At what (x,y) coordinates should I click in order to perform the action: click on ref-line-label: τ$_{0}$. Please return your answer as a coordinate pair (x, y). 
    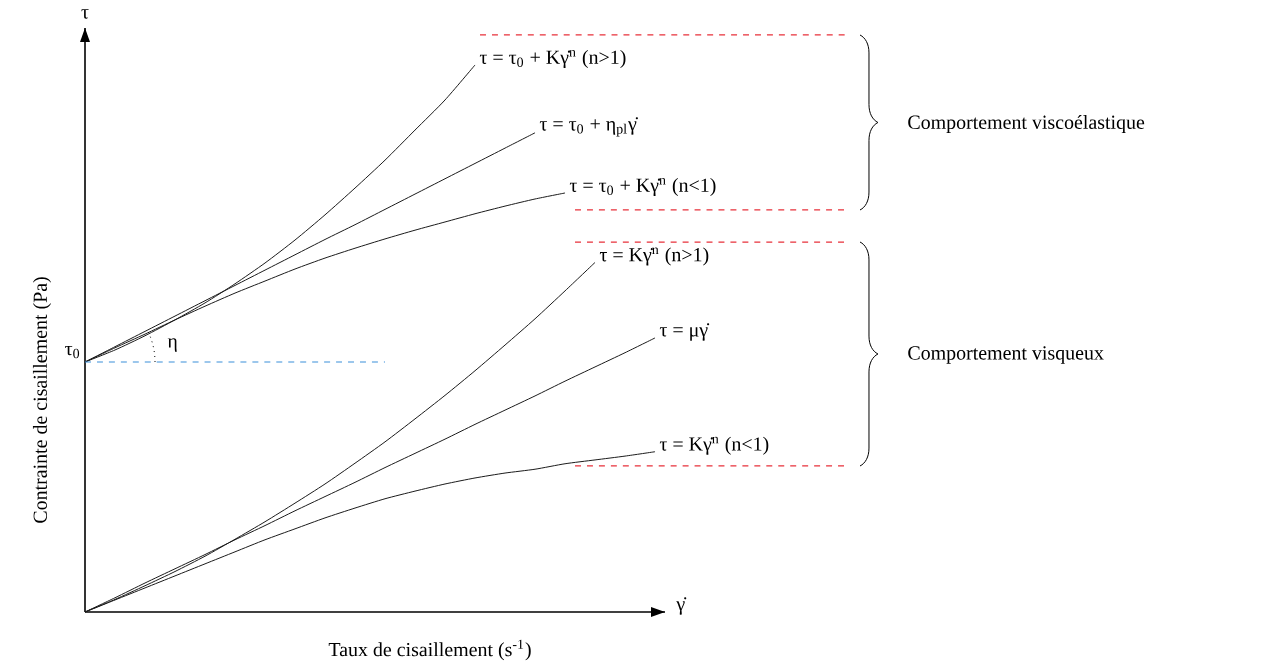
    Looking at the image, I should click on (72, 352).